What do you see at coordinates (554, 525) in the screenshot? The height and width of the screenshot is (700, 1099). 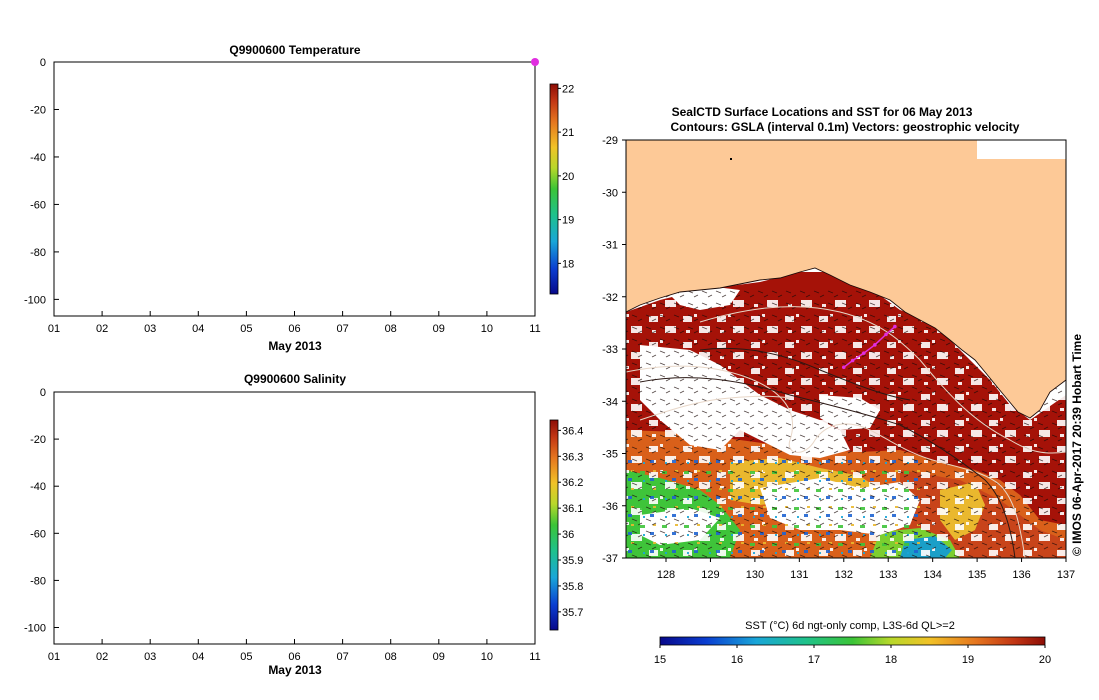 I see `salinity-colorbar` at bounding box center [554, 525].